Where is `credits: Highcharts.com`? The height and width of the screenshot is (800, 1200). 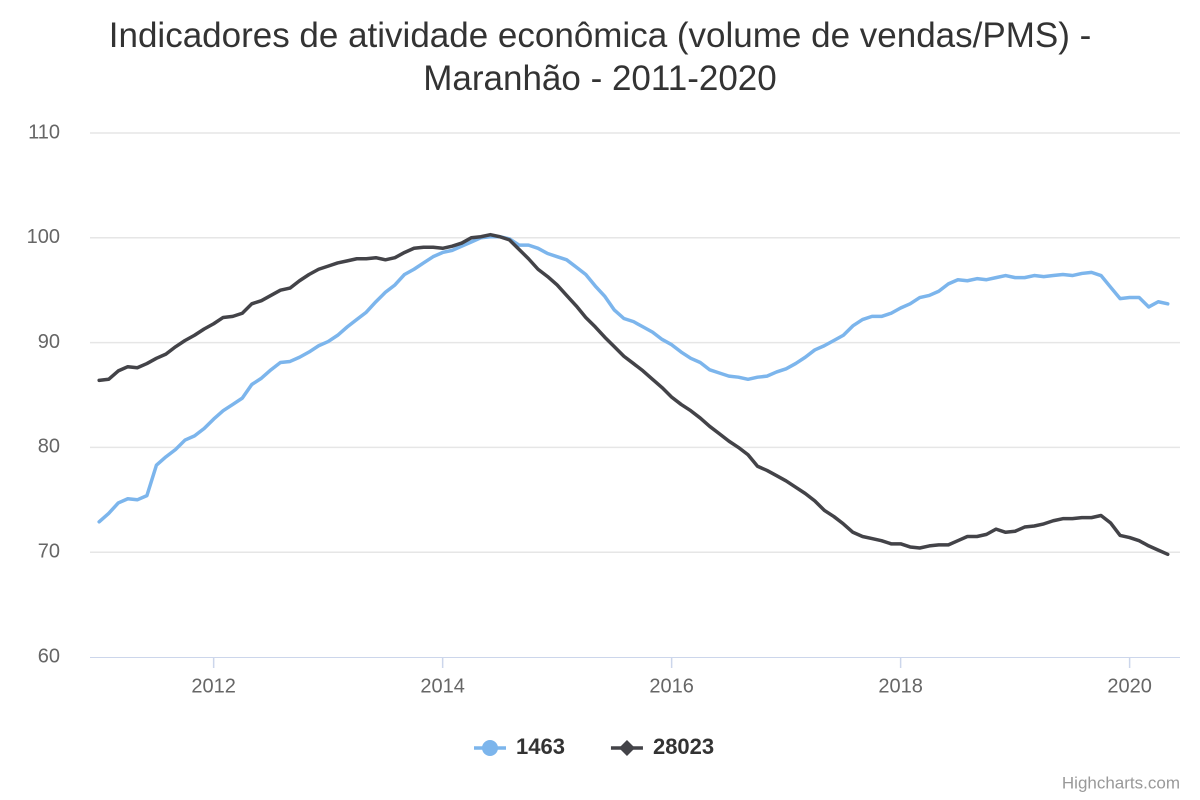 credits: Highcharts.com is located at coordinates (1121, 782).